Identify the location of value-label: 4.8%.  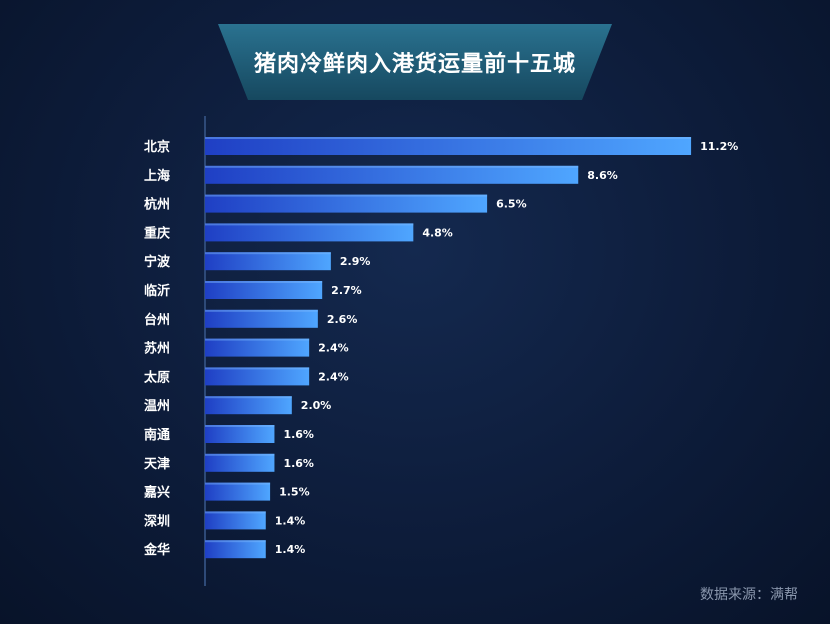
(437, 232).